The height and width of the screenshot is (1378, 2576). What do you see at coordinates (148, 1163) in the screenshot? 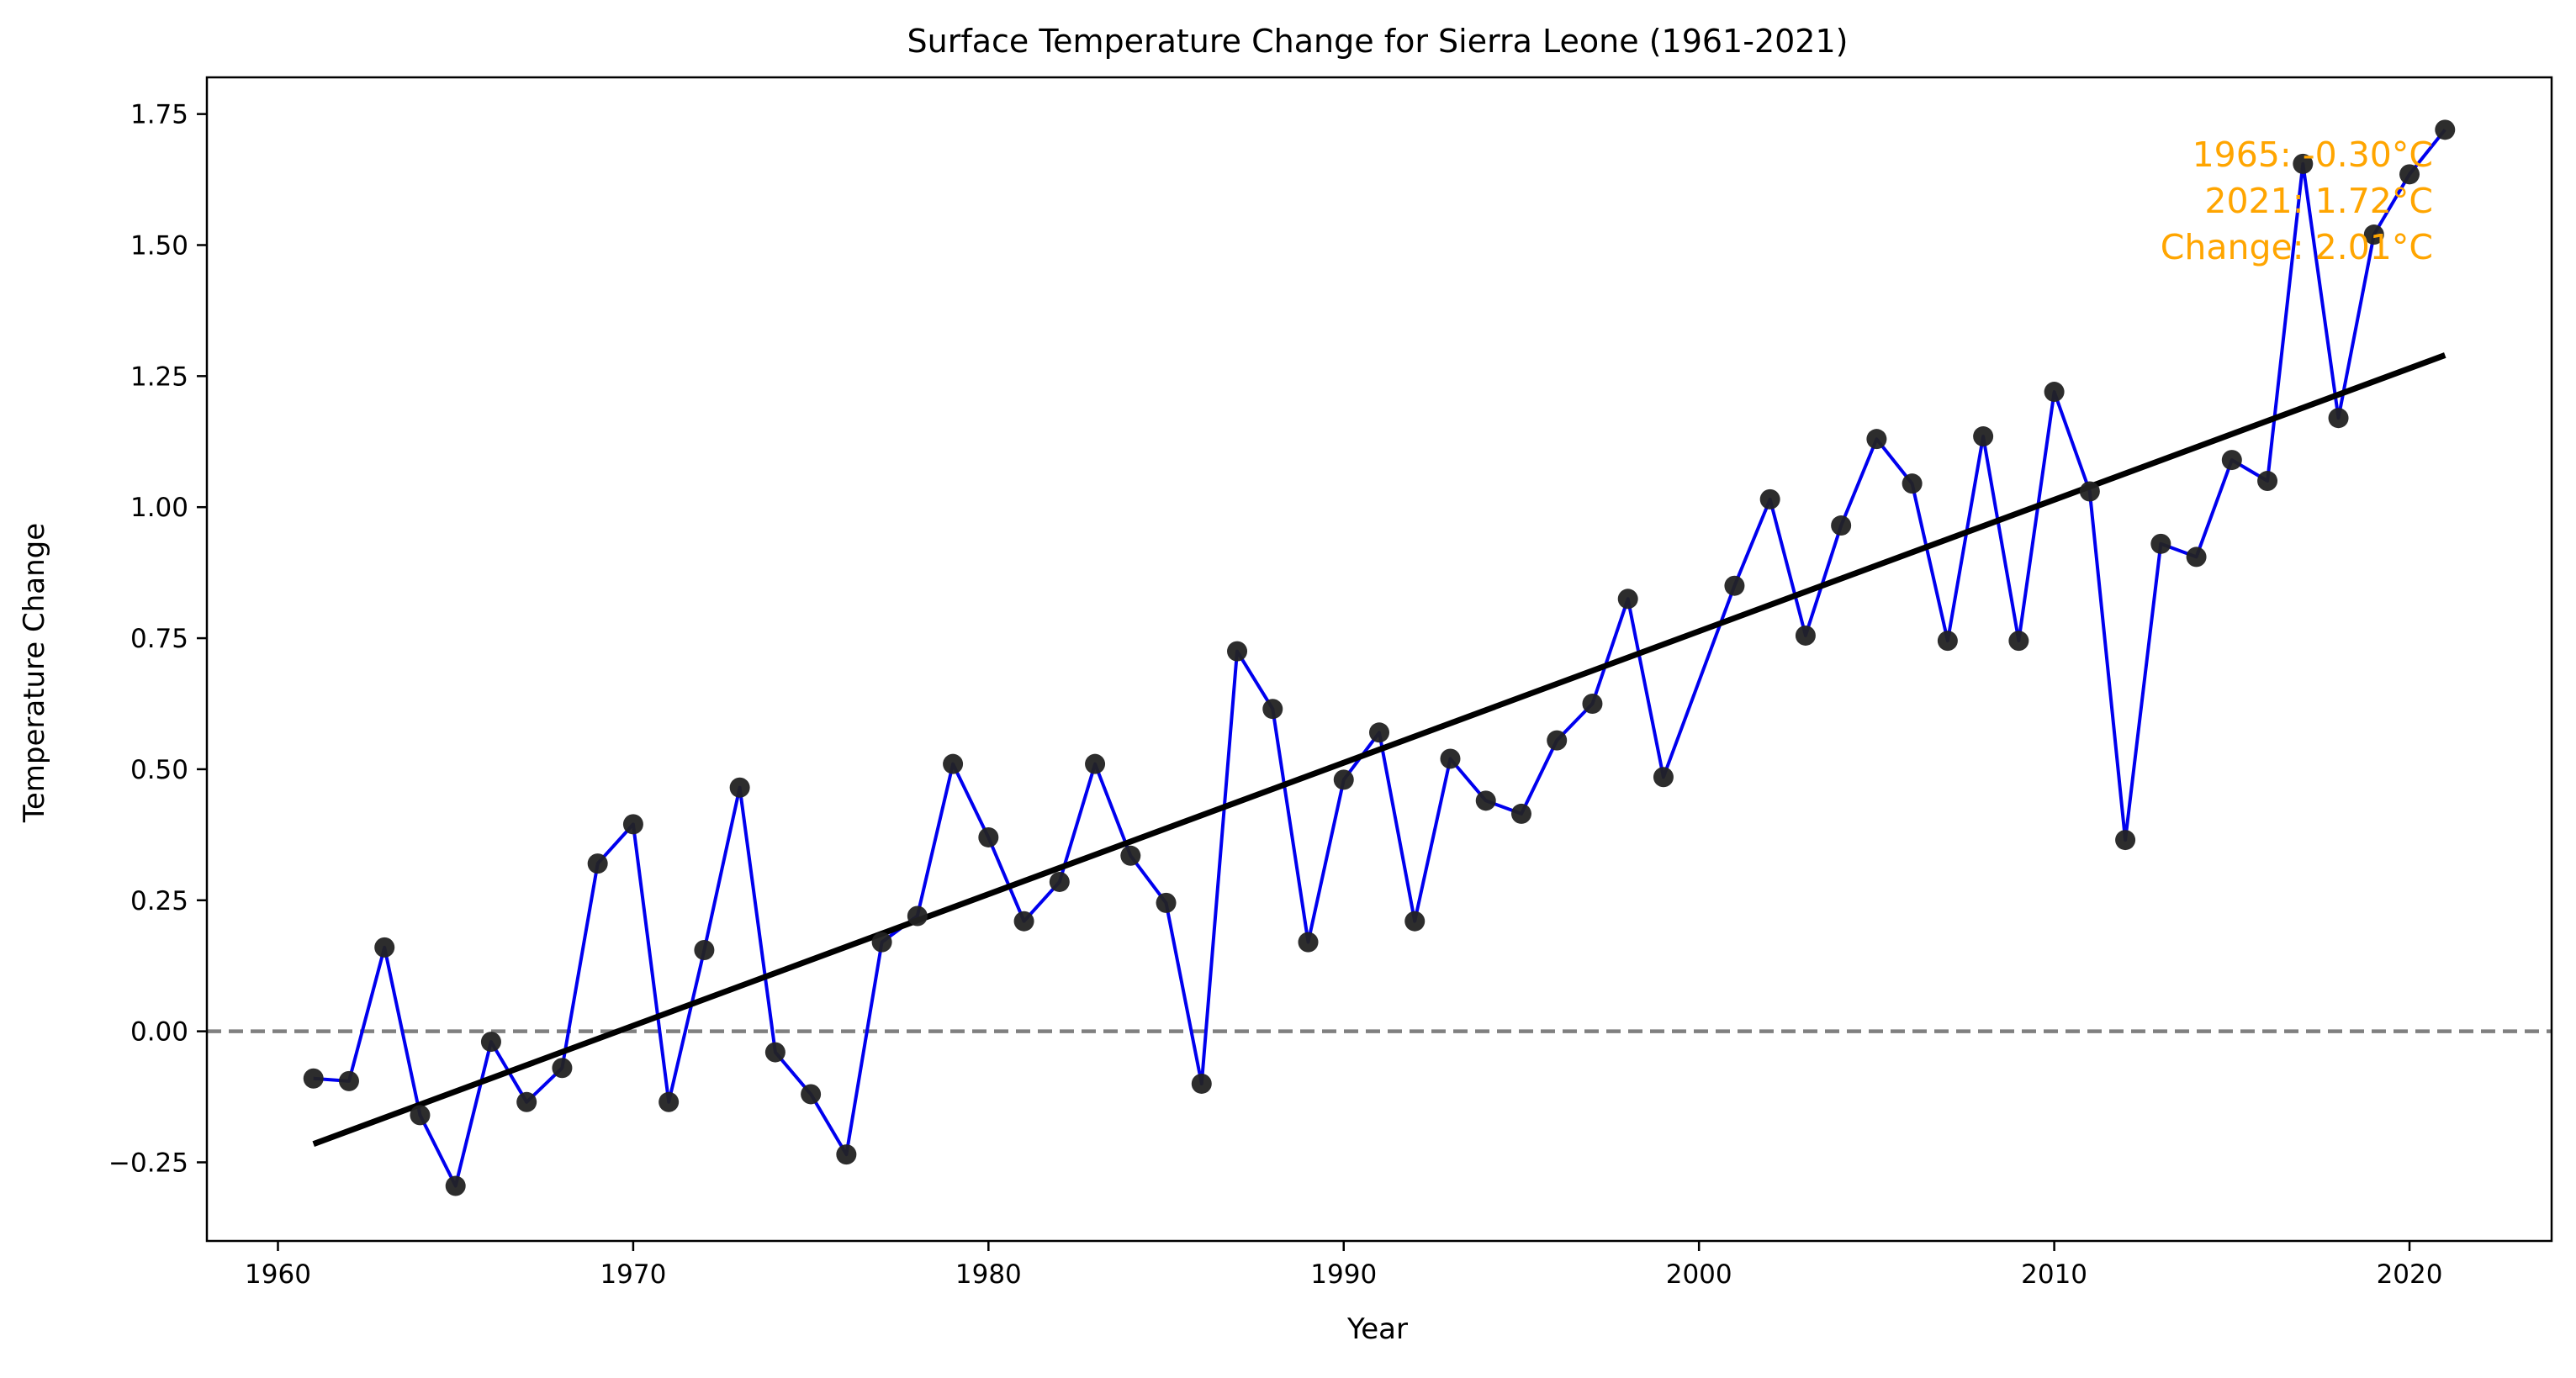
I see `y-tick-label: −0.25` at bounding box center [148, 1163].